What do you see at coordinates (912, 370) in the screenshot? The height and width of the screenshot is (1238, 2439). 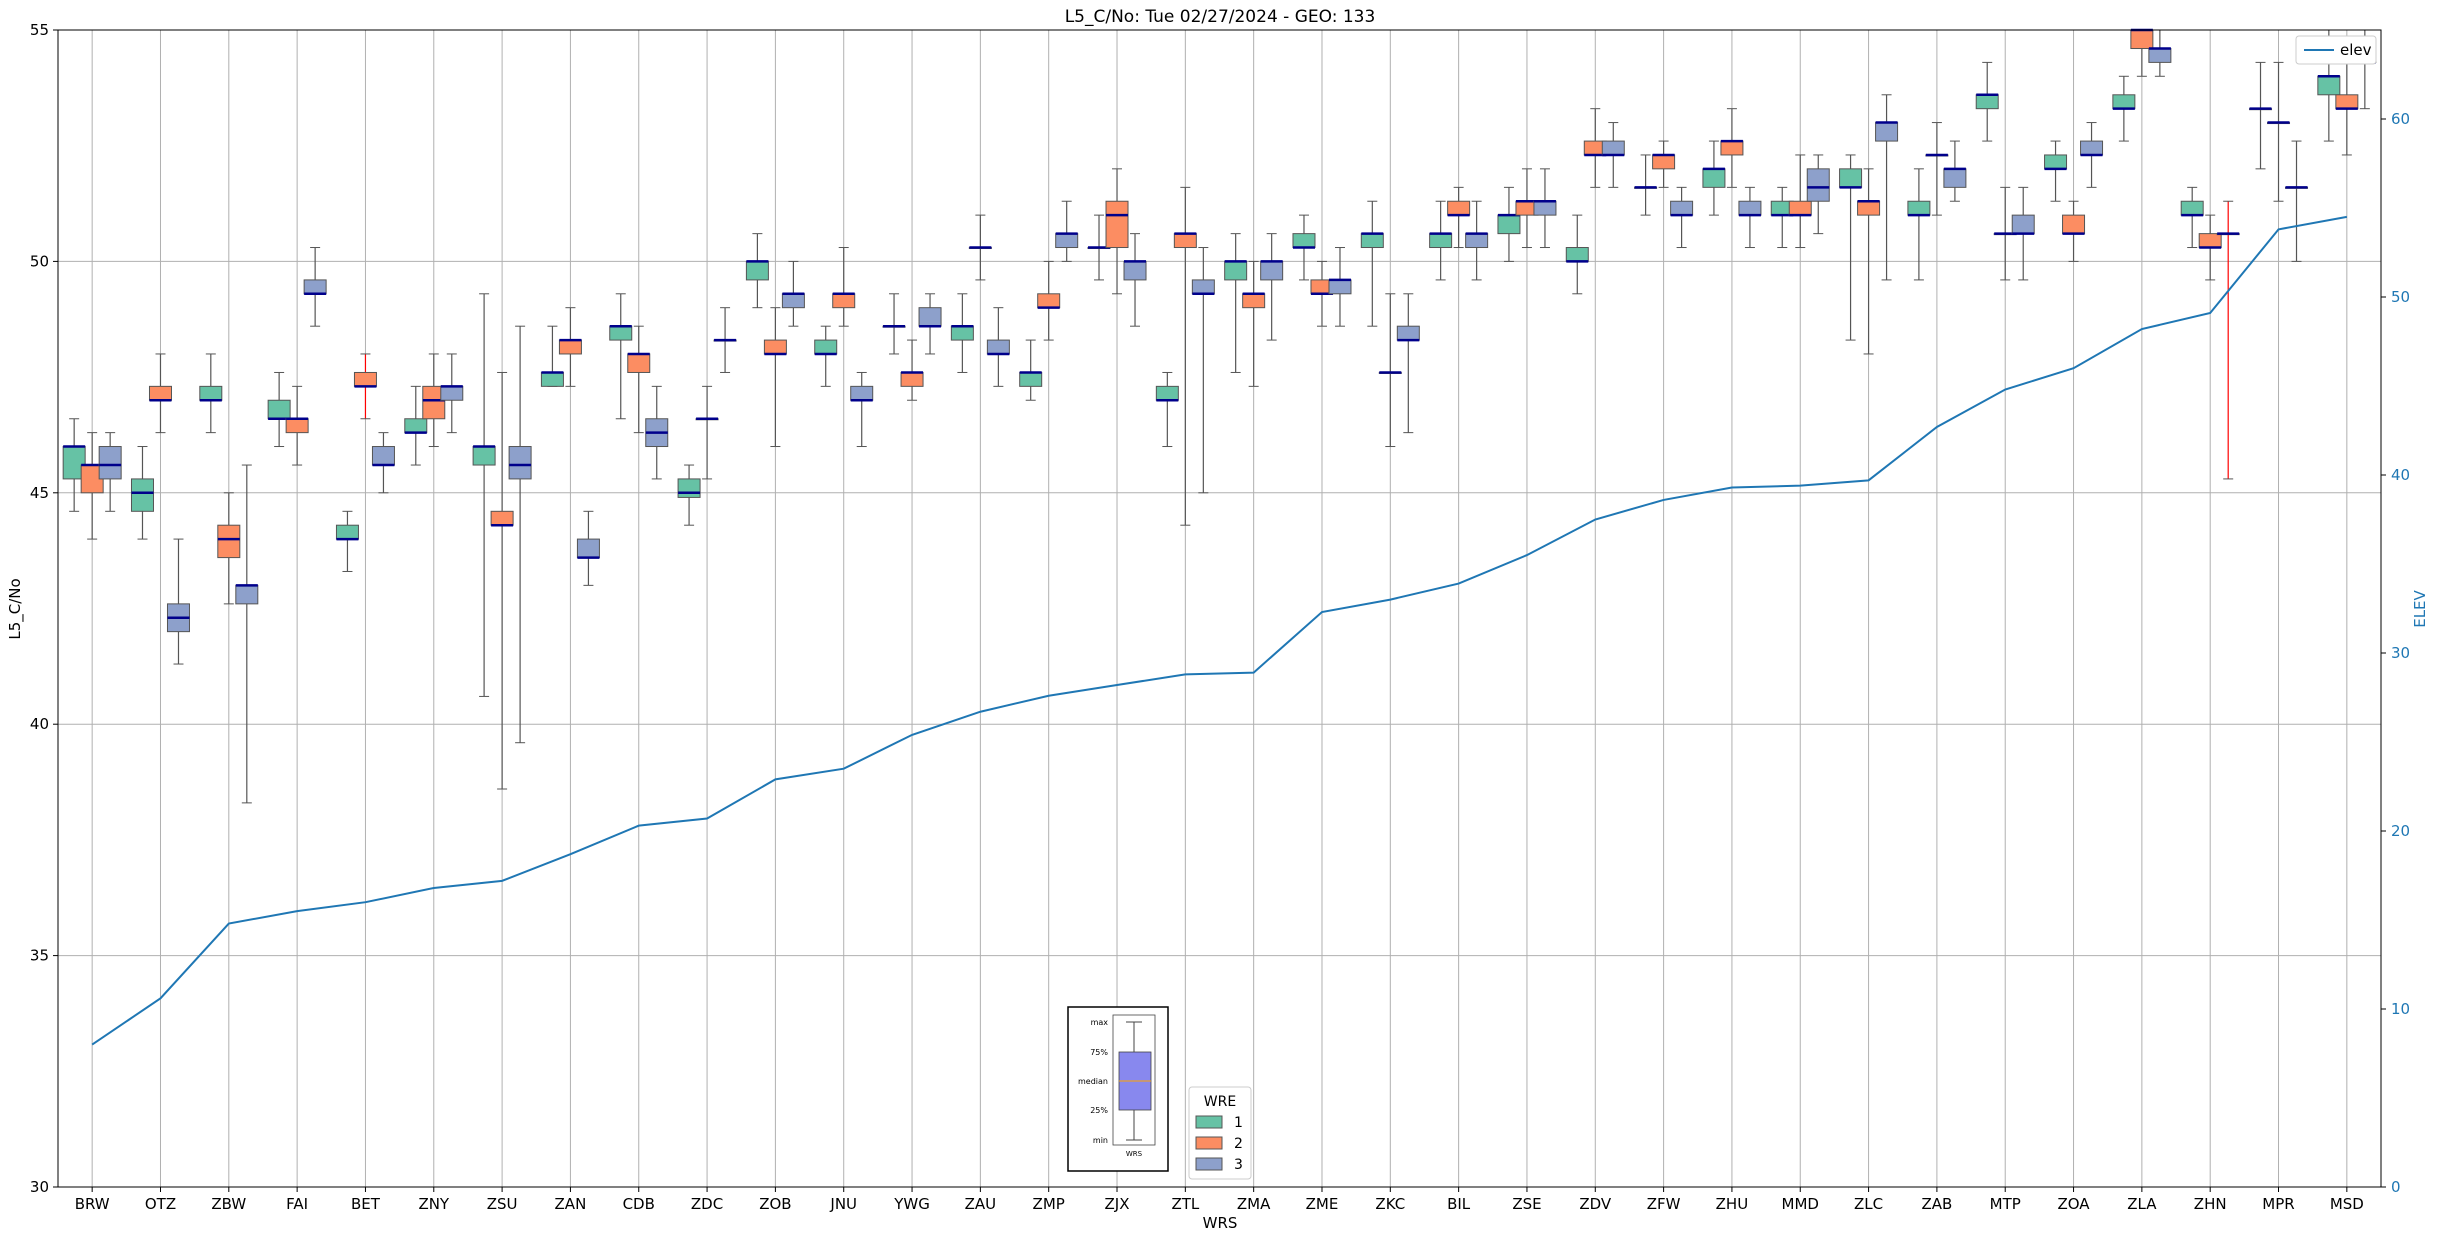 I see `box-2-ywg` at bounding box center [912, 370].